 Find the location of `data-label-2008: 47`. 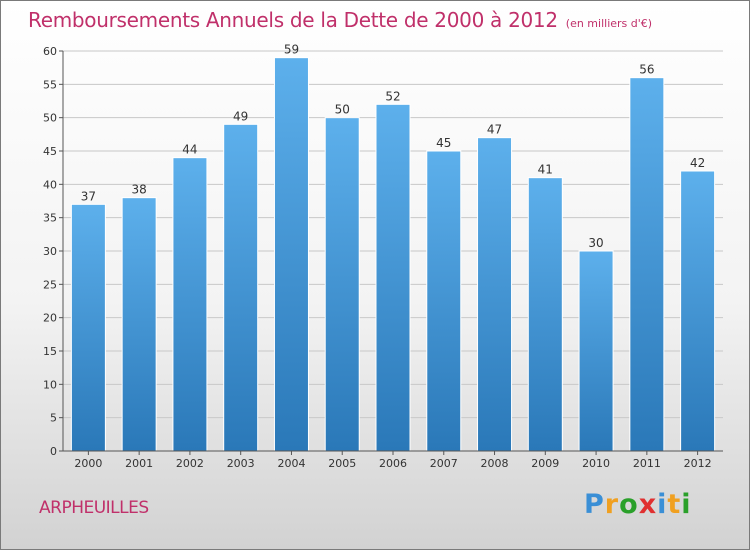

data-label-2008: 47 is located at coordinates (494, 130).